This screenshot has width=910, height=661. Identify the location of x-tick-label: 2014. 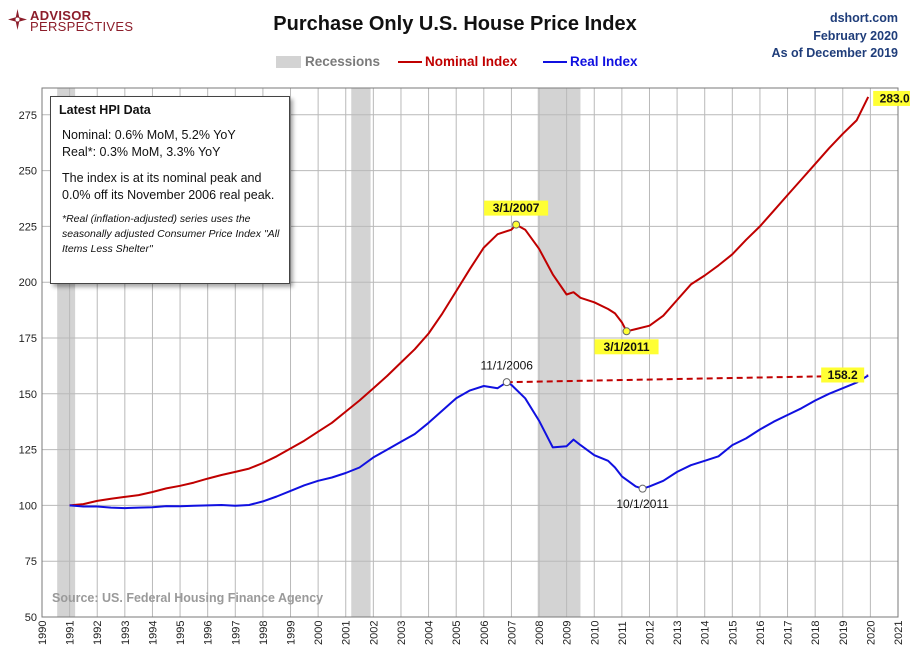
(706, 633).